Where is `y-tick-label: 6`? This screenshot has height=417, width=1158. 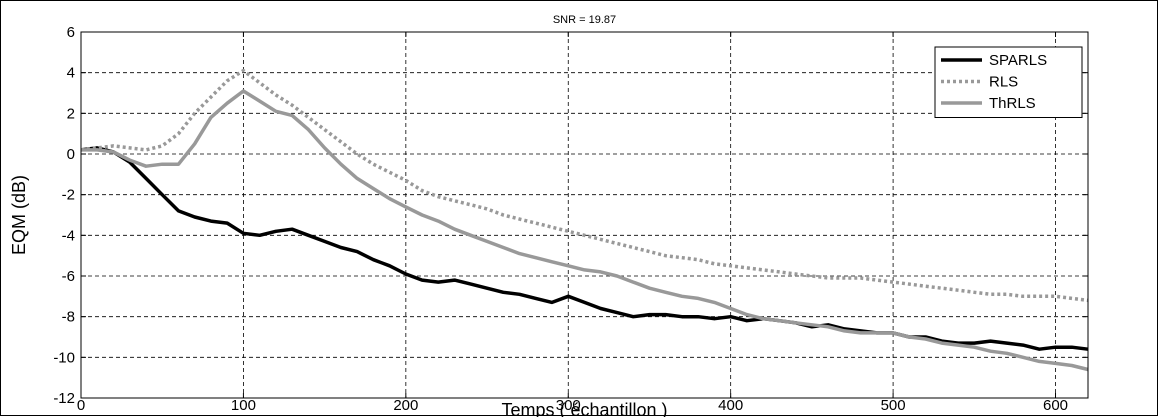 y-tick-label: 6 is located at coordinates (71, 32).